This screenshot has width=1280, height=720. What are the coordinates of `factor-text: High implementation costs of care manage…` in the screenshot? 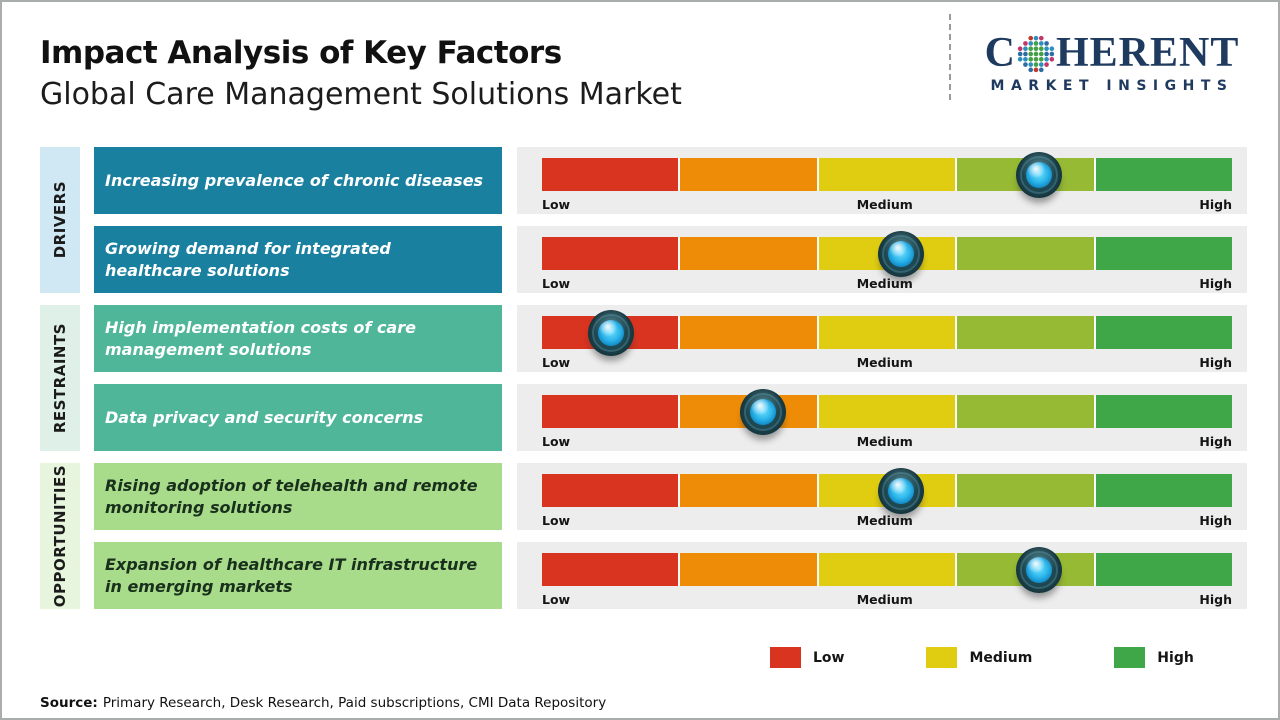 It's located at (260, 338).